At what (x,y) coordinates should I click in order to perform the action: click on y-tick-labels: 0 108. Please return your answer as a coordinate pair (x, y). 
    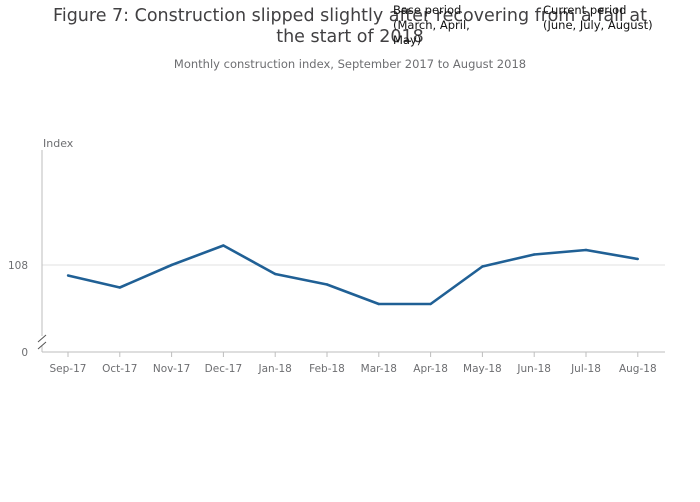
    Looking at the image, I should click on (18, 309).